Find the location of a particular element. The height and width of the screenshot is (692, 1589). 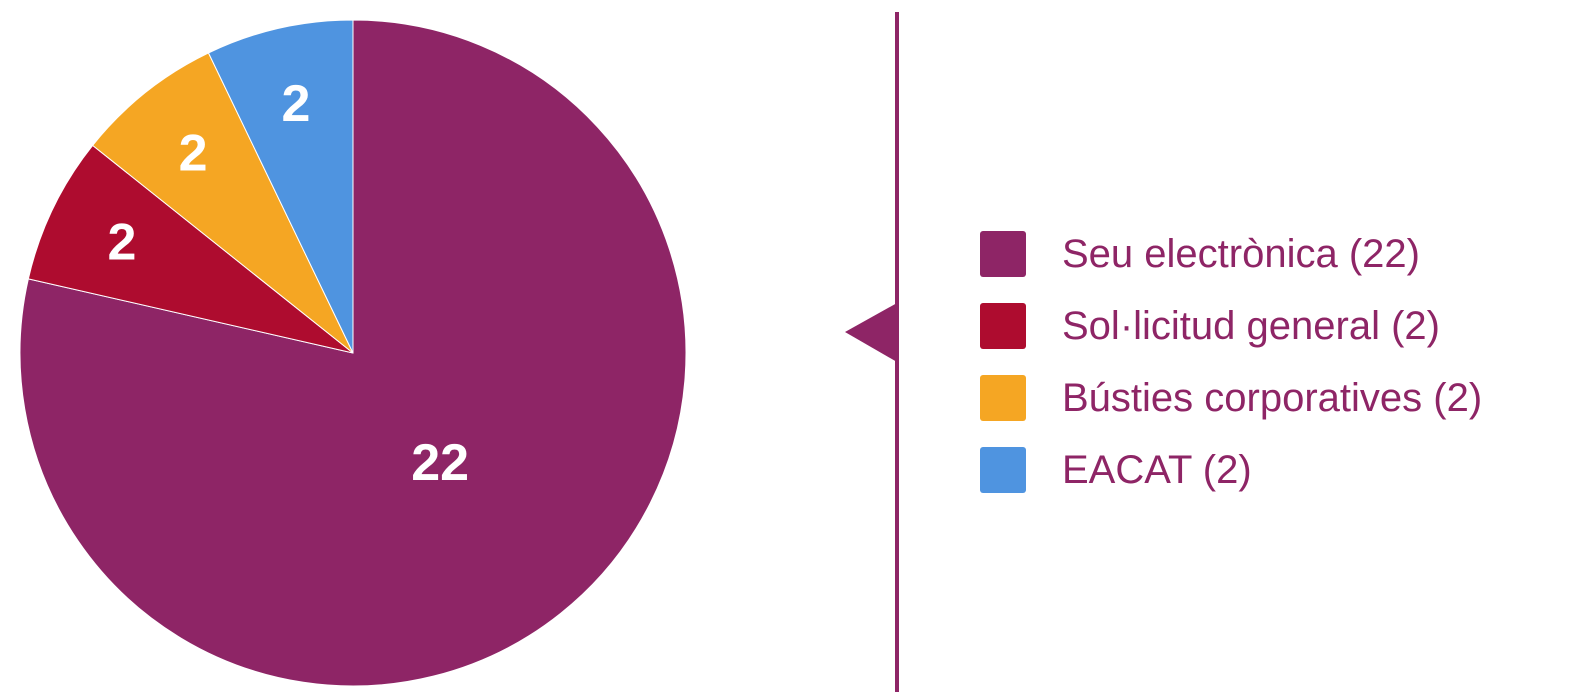

legend-label: Bústies corporatives (2) is located at coordinates (1272, 397).